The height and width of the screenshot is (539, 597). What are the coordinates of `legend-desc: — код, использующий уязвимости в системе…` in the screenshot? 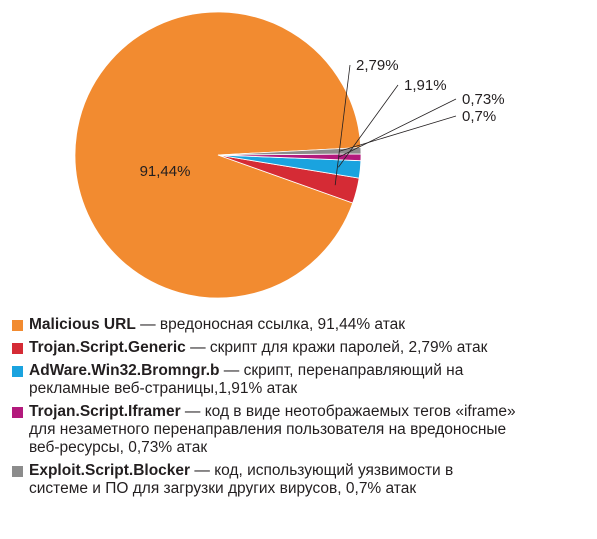 It's located at (241, 479).